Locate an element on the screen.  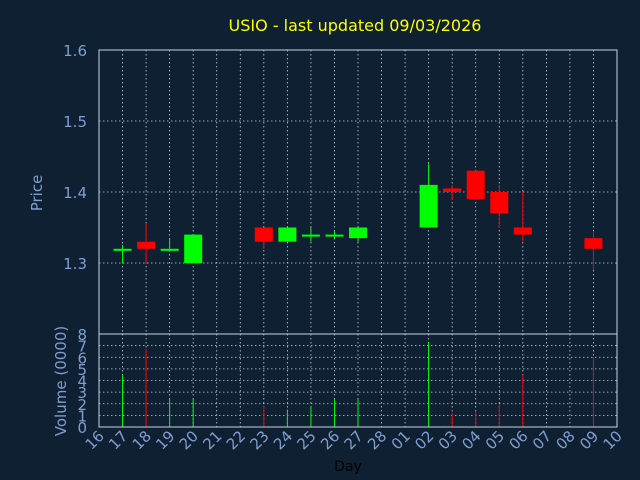
price-axis-label: Price is located at coordinates (37, 193).